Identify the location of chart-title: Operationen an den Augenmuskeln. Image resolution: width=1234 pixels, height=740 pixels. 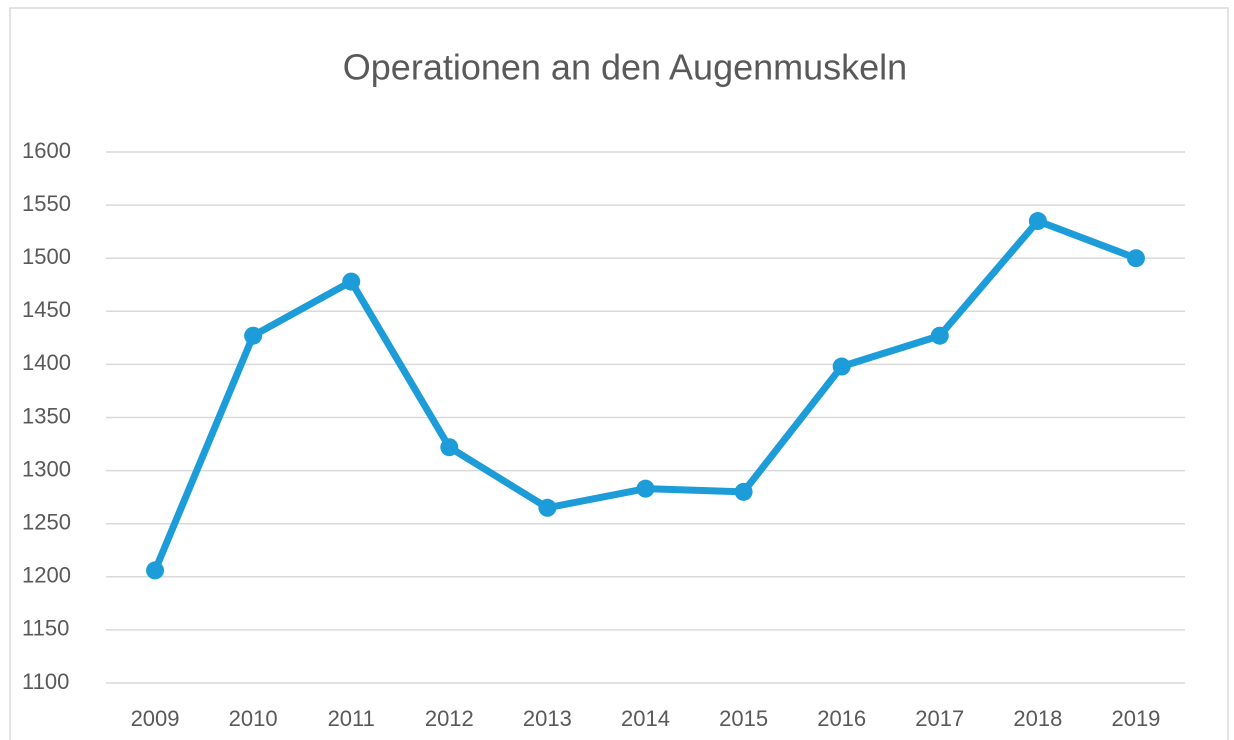
(625, 67).